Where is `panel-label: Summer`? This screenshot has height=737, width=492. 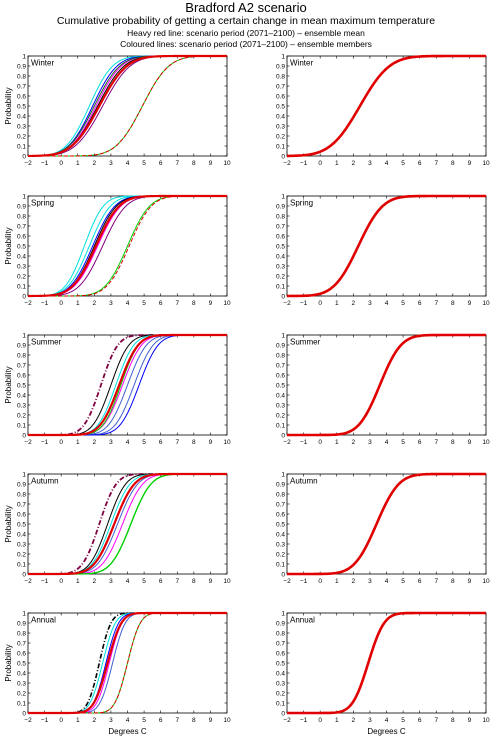 panel-label: Summer is located at coordinates (305, 342).